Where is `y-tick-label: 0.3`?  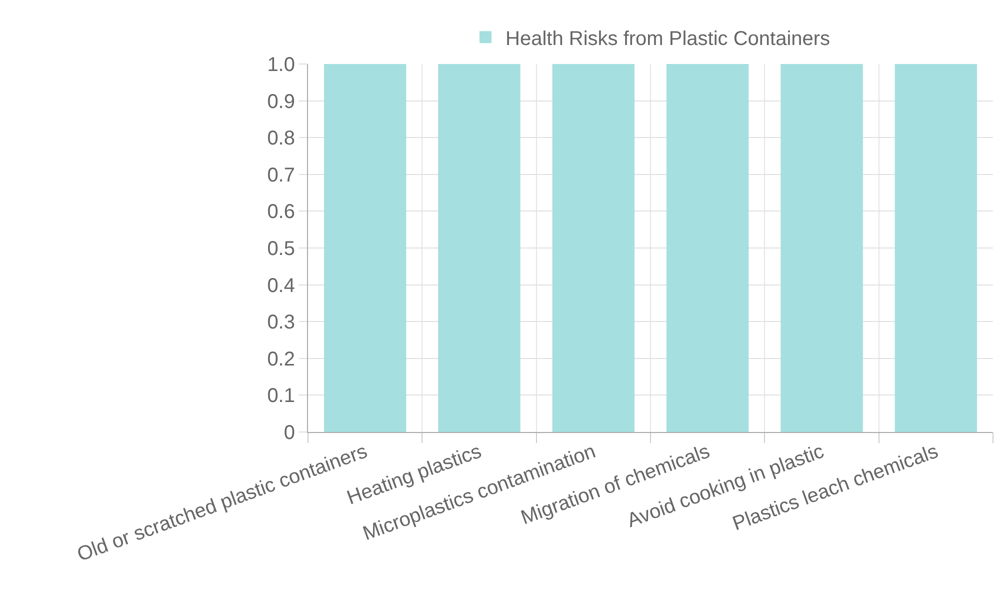
y-tick-label: 0.3 is located at coordinates (281, 323).